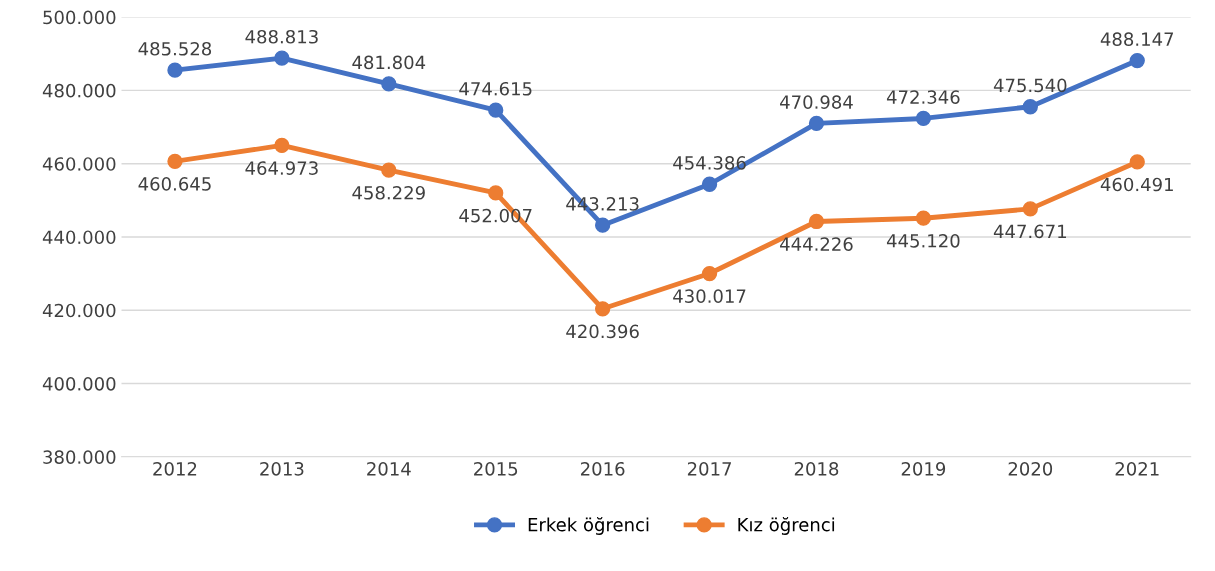 Image resolution: width=1215 pixels, height=571 pixels. Describe the element at coordinates (709, 296) in the screenshot. I see `data-label: 430.017` at that location.